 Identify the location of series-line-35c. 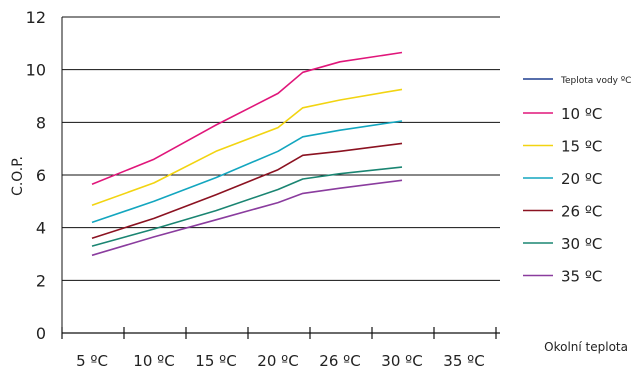
(247, 218).